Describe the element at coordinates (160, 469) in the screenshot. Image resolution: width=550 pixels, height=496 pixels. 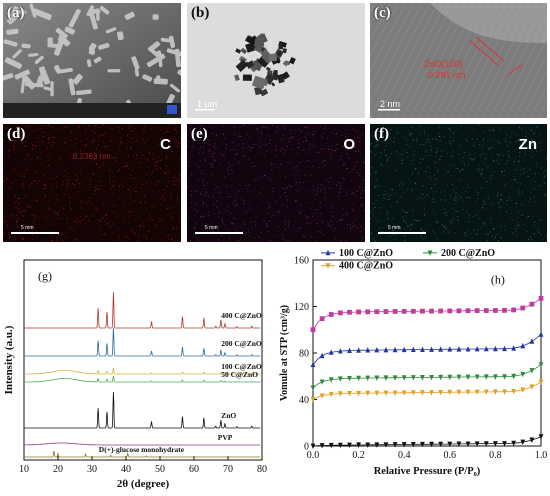
I see `x-tick-label: 50` at that location.